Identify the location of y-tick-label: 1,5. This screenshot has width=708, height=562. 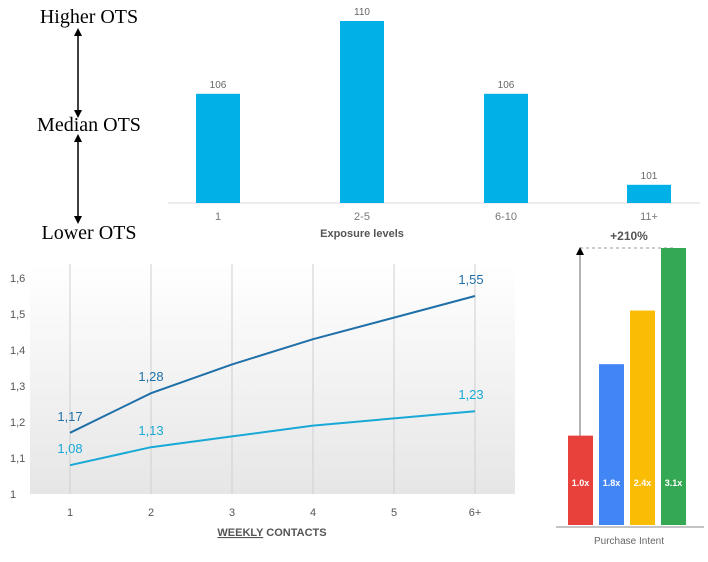
(17, 315).